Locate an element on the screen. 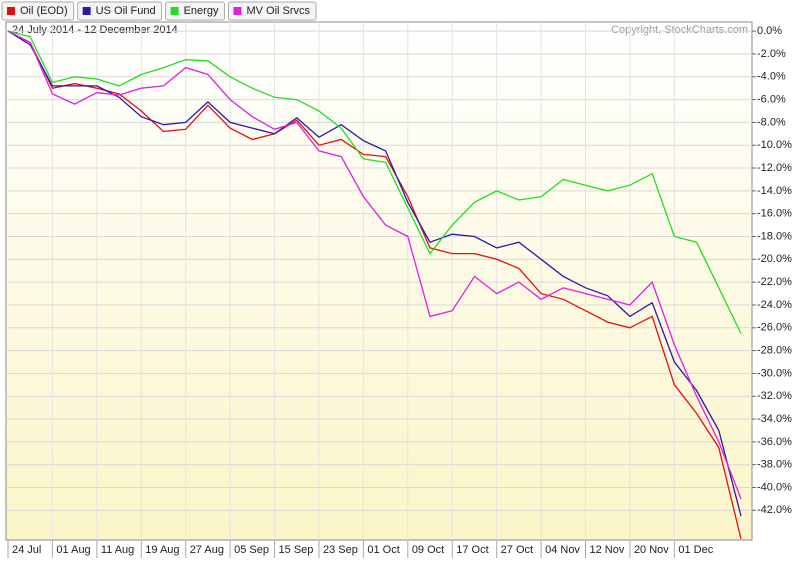 The image size is (800, 565). y-tick-label: -22.0% is located at coordinates (774, 282).